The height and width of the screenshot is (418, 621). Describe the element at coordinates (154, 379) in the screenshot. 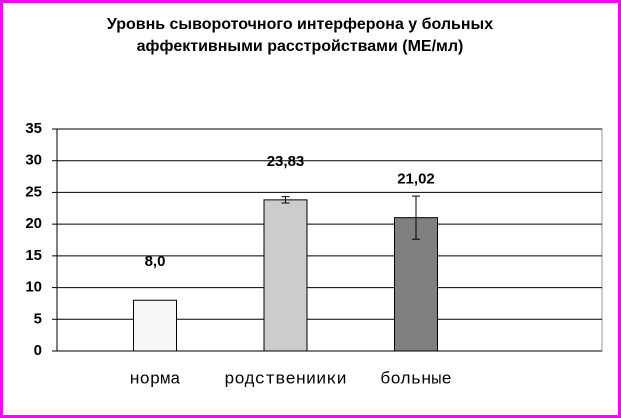

I see `x-tick-label: норма` at that location.